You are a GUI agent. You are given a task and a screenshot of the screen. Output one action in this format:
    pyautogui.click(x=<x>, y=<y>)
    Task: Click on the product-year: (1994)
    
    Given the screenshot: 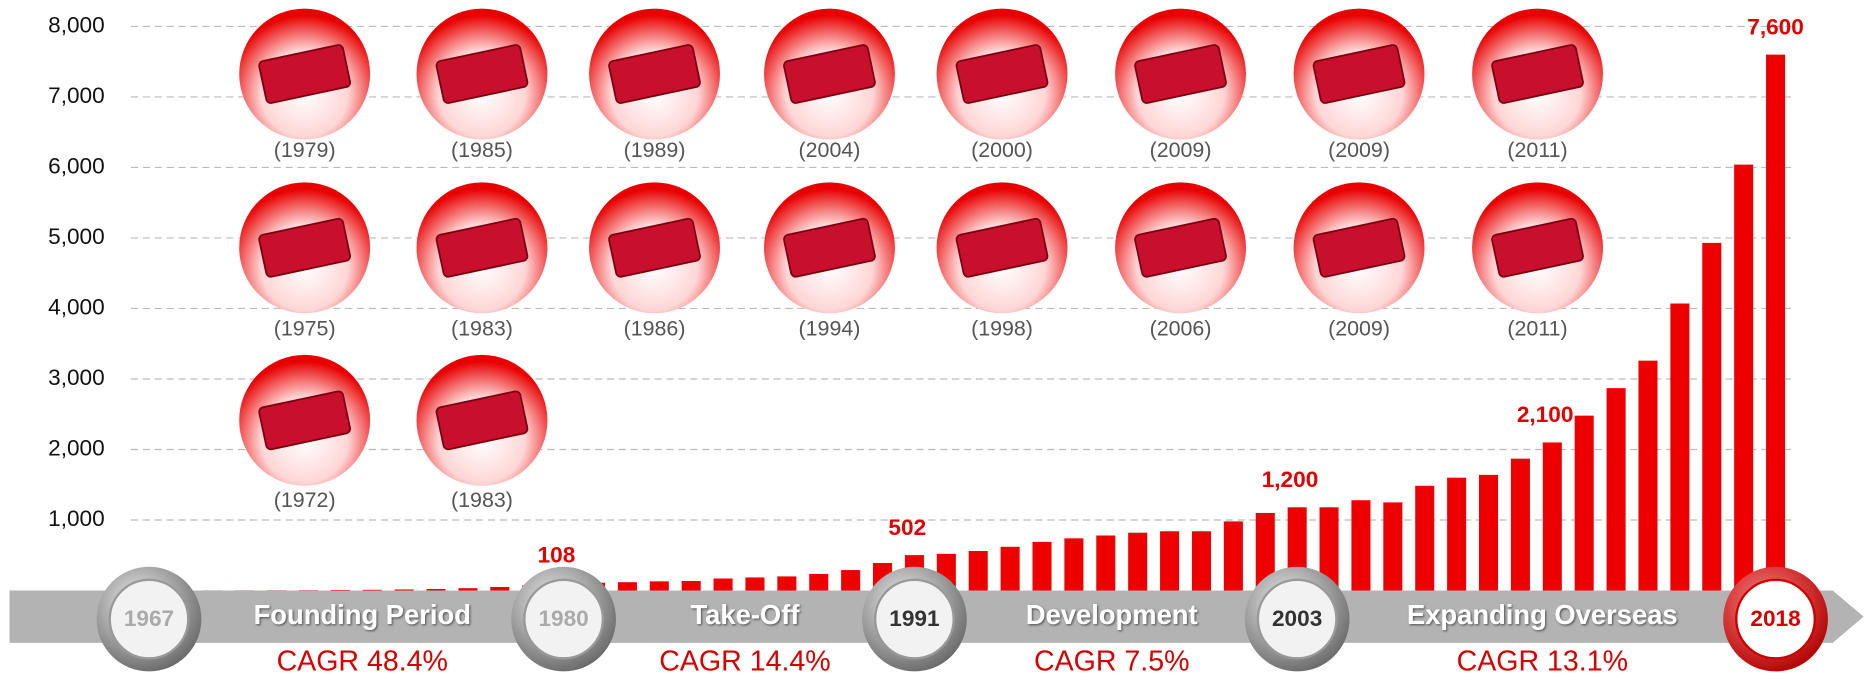 What is the action you would take?
    pyautogui.click(x=830, y=329)
    